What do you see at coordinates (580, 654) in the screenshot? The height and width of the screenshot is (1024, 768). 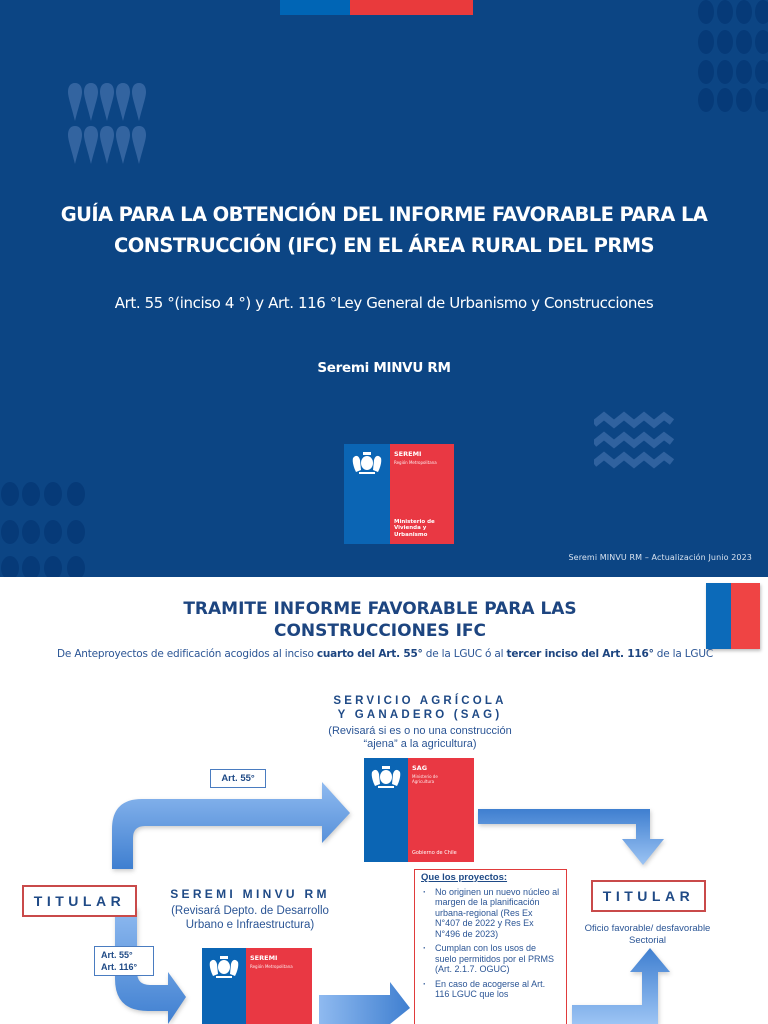 I see `lead-bold: tercer inciso del Art. 116°` at bounding box center [580, 654].